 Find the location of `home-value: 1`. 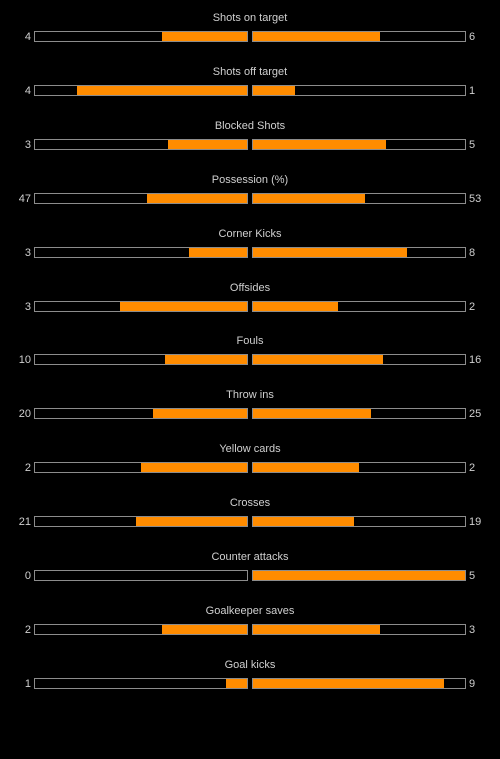

home-value: 1 is located at coordinates (27, 684).